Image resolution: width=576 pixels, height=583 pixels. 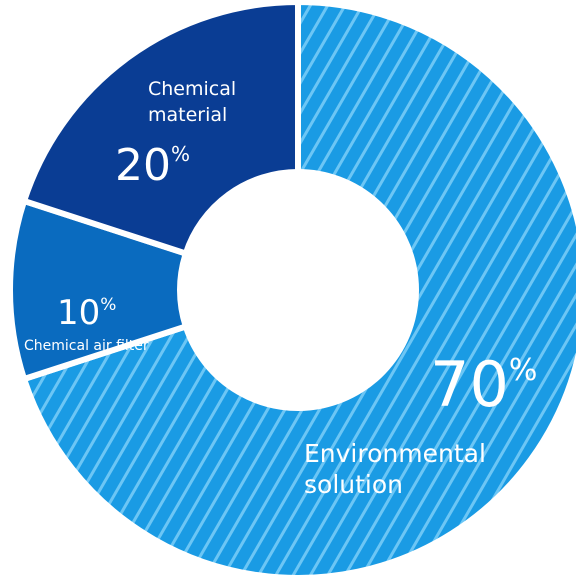 What do you see at coordinates (469, 384) in the screenshot?
I see `environmental-solution-value: 70` at bounding box center [469, 384].